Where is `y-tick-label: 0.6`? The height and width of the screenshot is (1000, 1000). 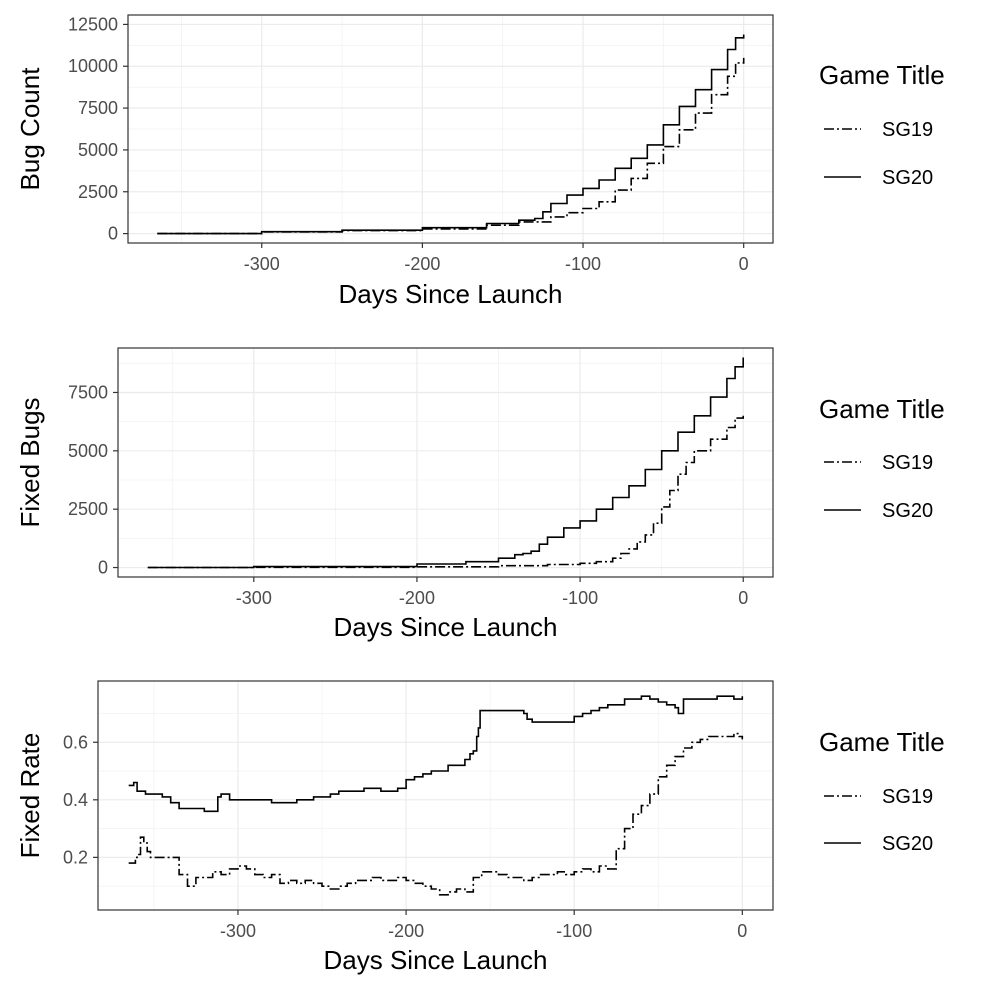 y-tick-label: 0.6 is located at coordinates (75, 742).